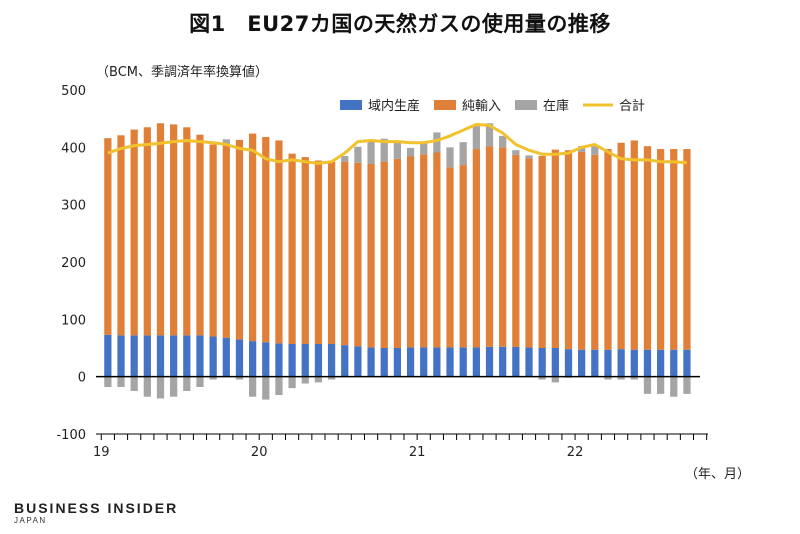 Image resolution: width=800 pixels, height=534 pixels. What do you see at coordinates (492, 106) in the screenshot?
I see `legend: 域内生産 純輸入 在庫 合計` at bounding box center [492, 106].